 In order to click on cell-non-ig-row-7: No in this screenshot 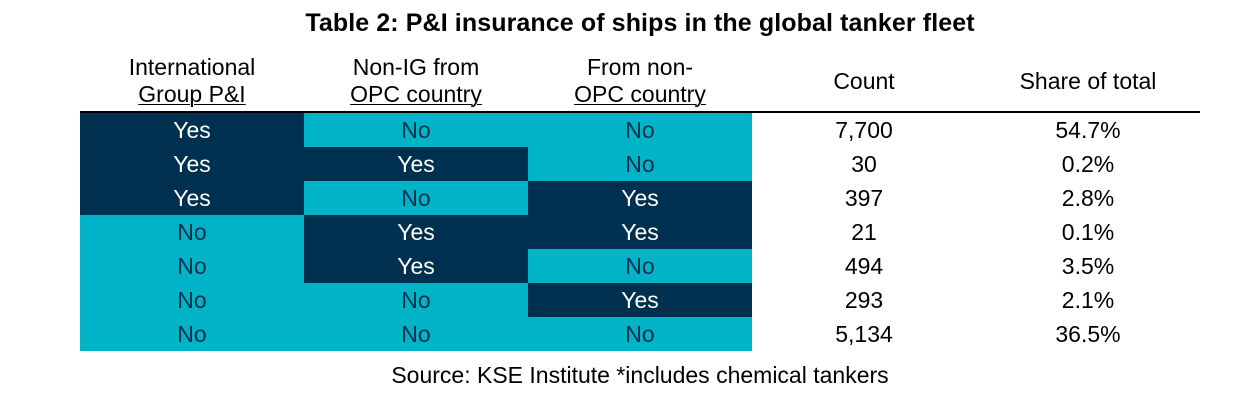, I will do `click(416, 334)`.